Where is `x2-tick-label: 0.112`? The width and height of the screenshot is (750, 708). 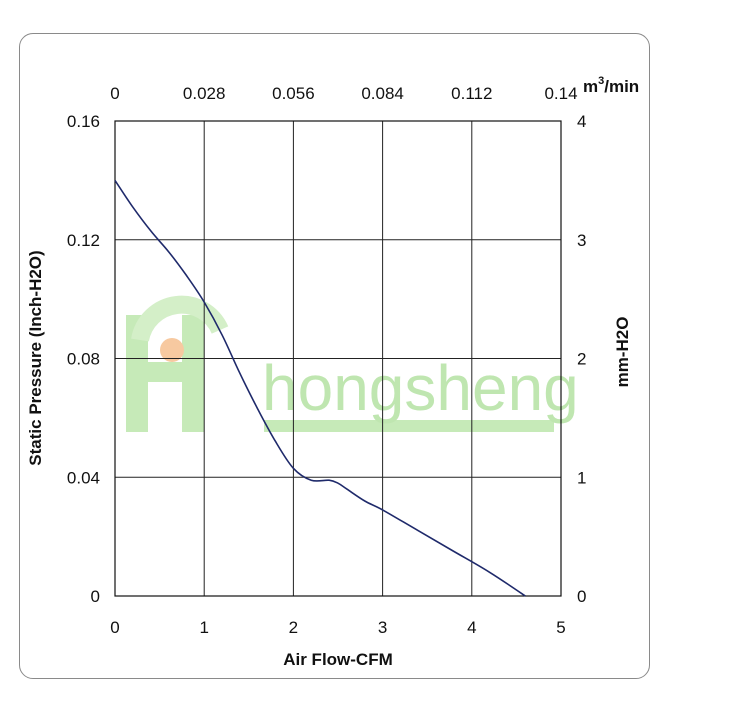
x2-tick-label: 0.112 is located at coordinates (471, 93).